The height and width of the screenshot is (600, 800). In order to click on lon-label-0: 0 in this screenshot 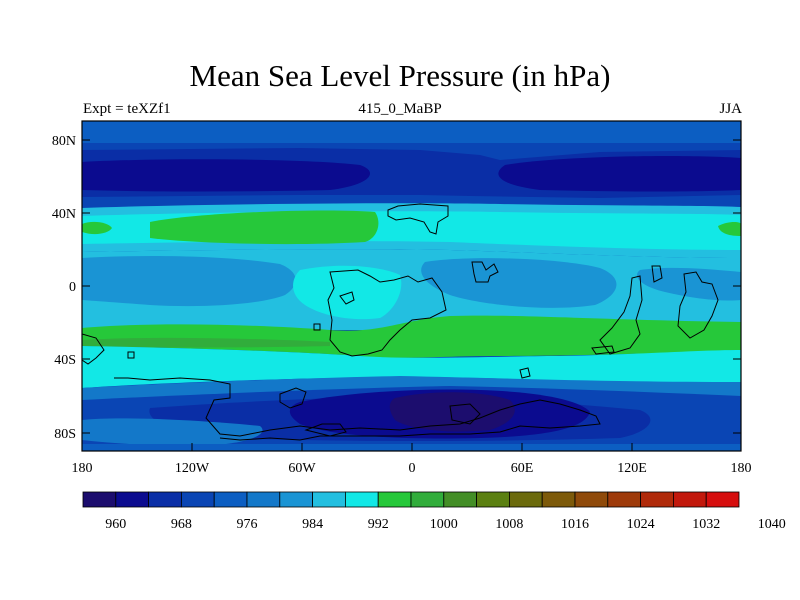, I will do `click(412, 468)`.